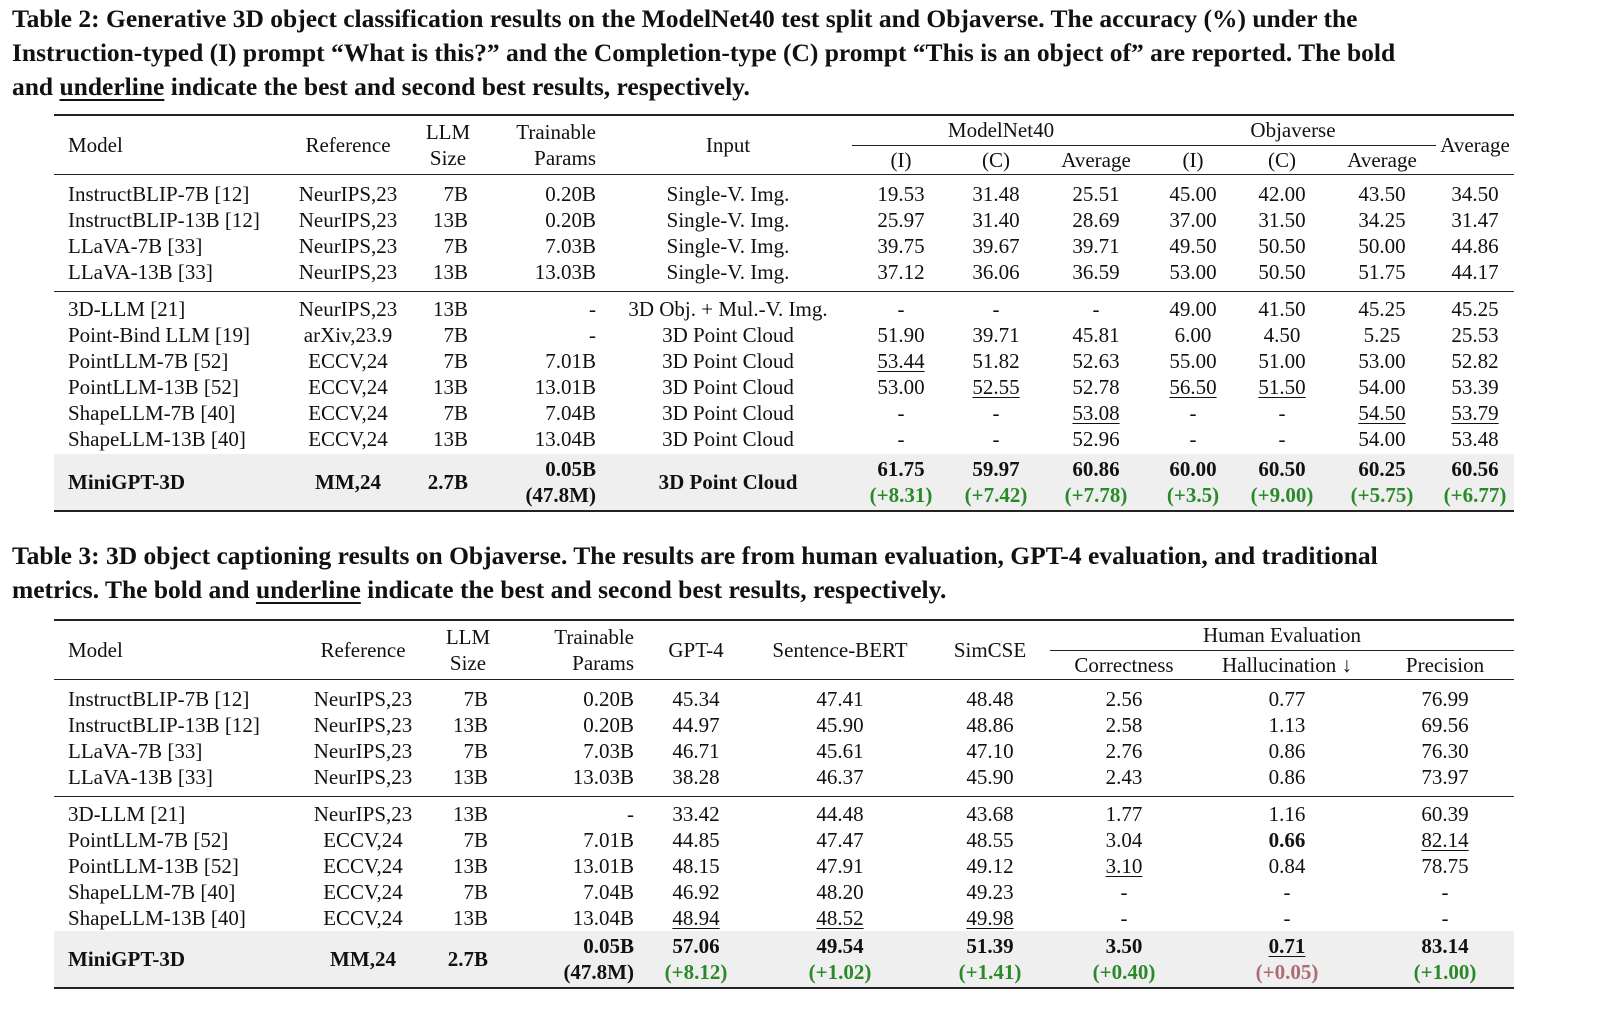 The height and width of the screenshot is (1027, 1597). I want to click on cell-llm-size-text: 7B, so click(455, 335).